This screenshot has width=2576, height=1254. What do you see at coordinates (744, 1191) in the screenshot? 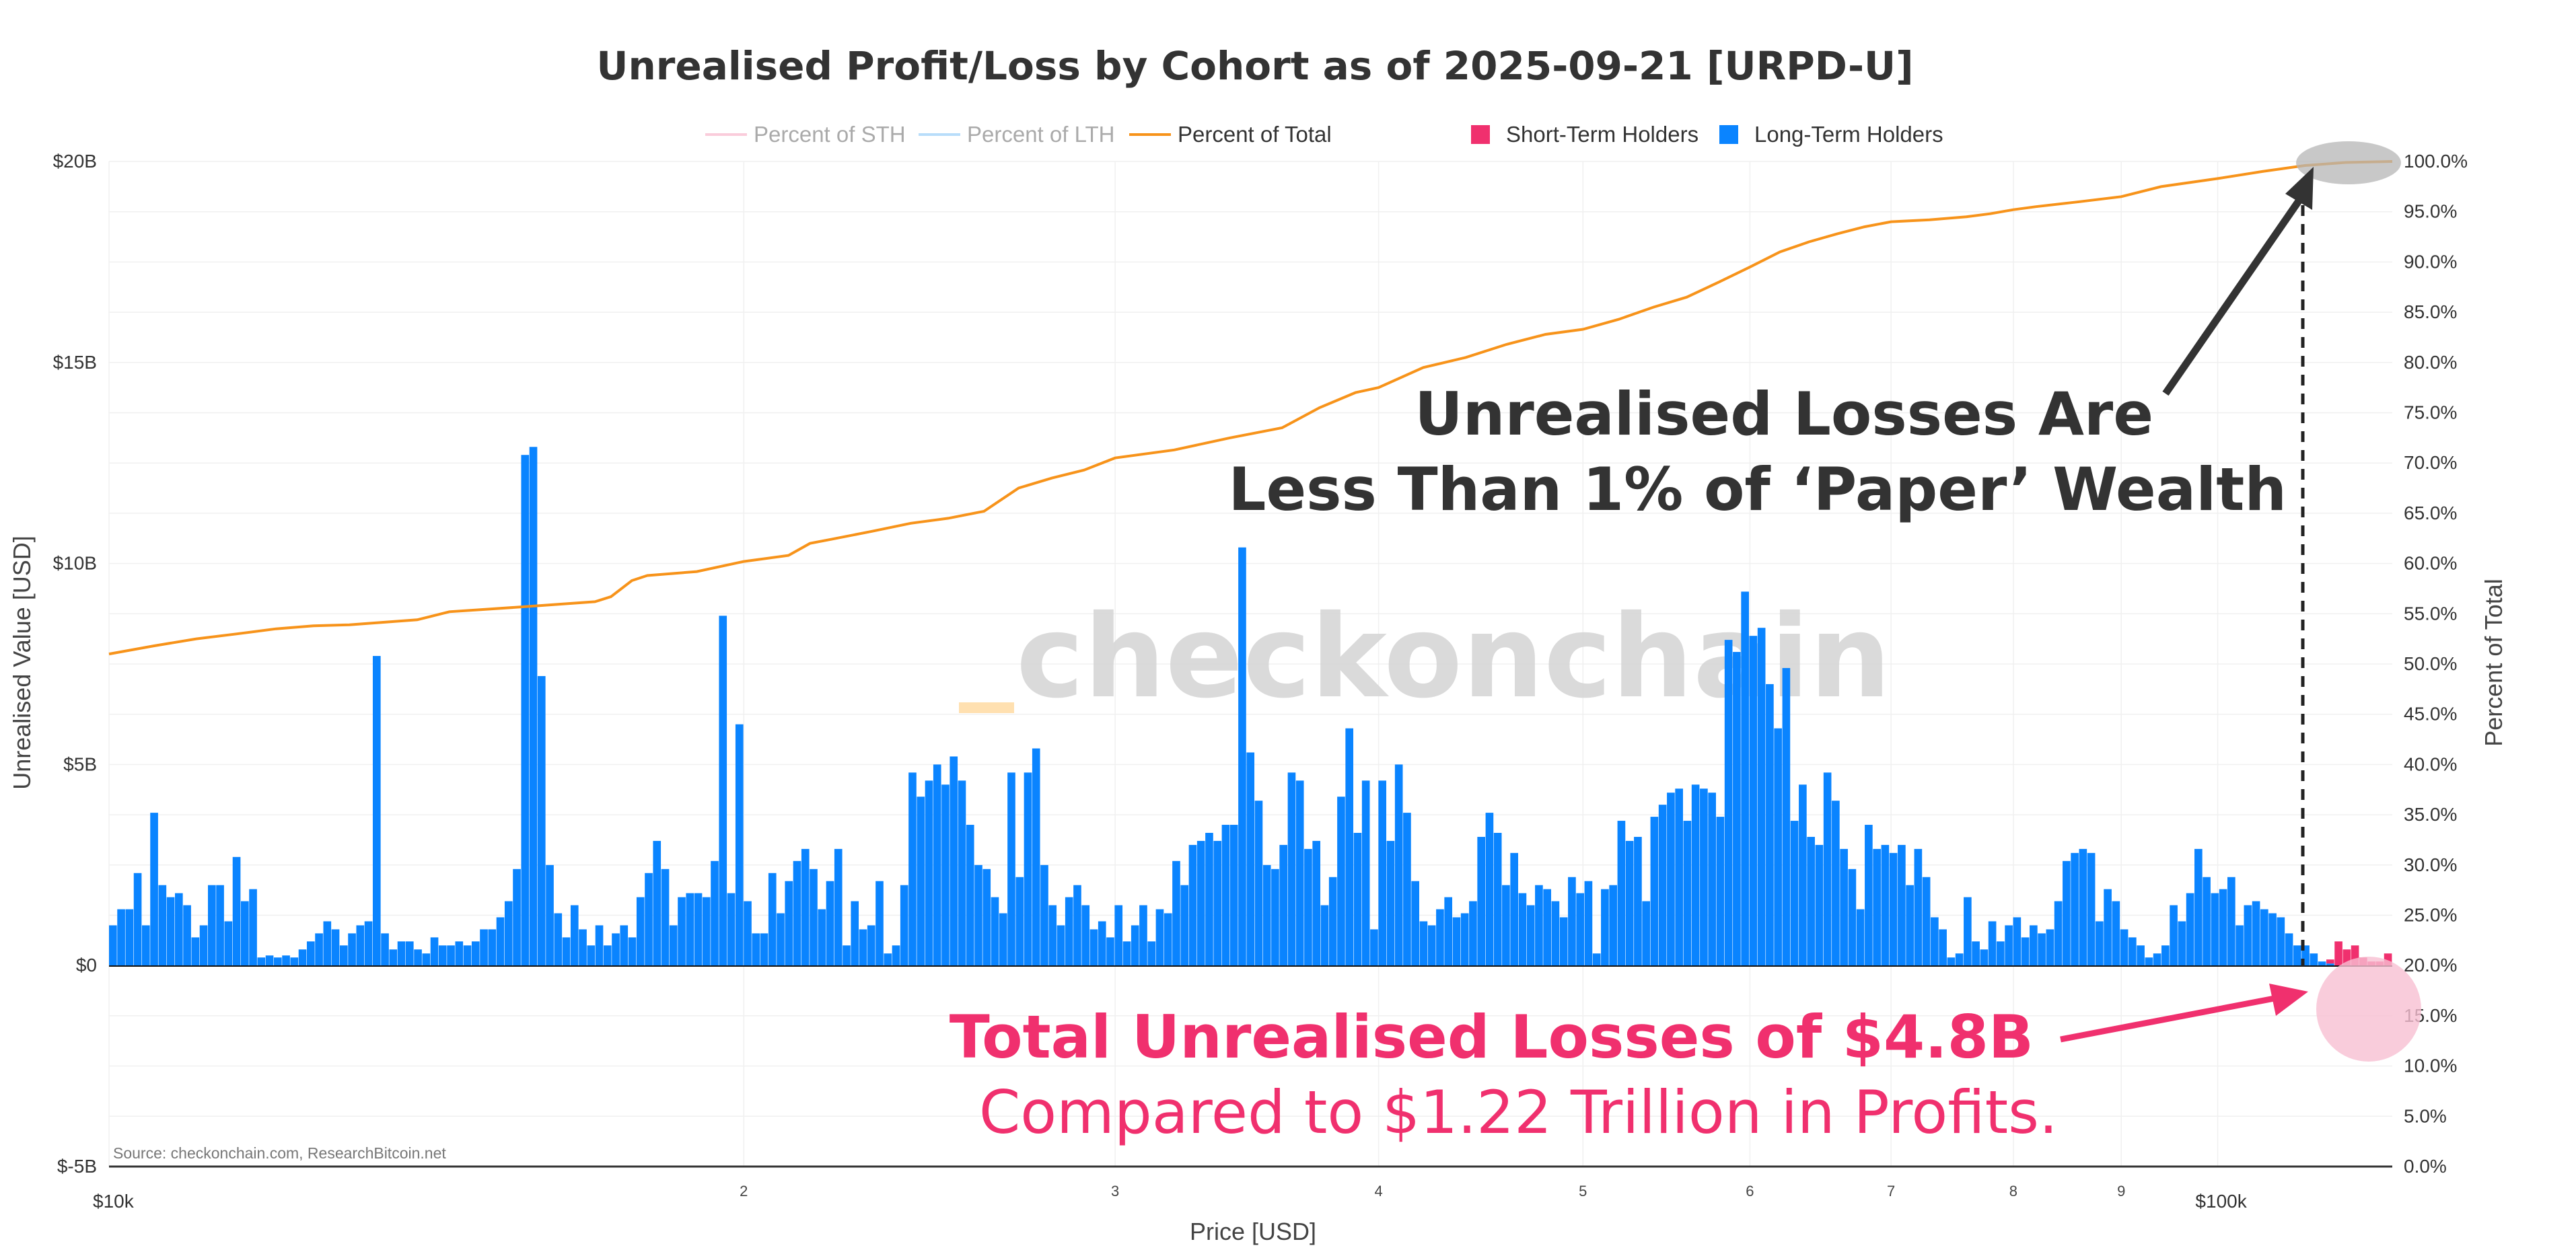
I see `x-tick-label-1: 2` at bounding box center [744, 1191].